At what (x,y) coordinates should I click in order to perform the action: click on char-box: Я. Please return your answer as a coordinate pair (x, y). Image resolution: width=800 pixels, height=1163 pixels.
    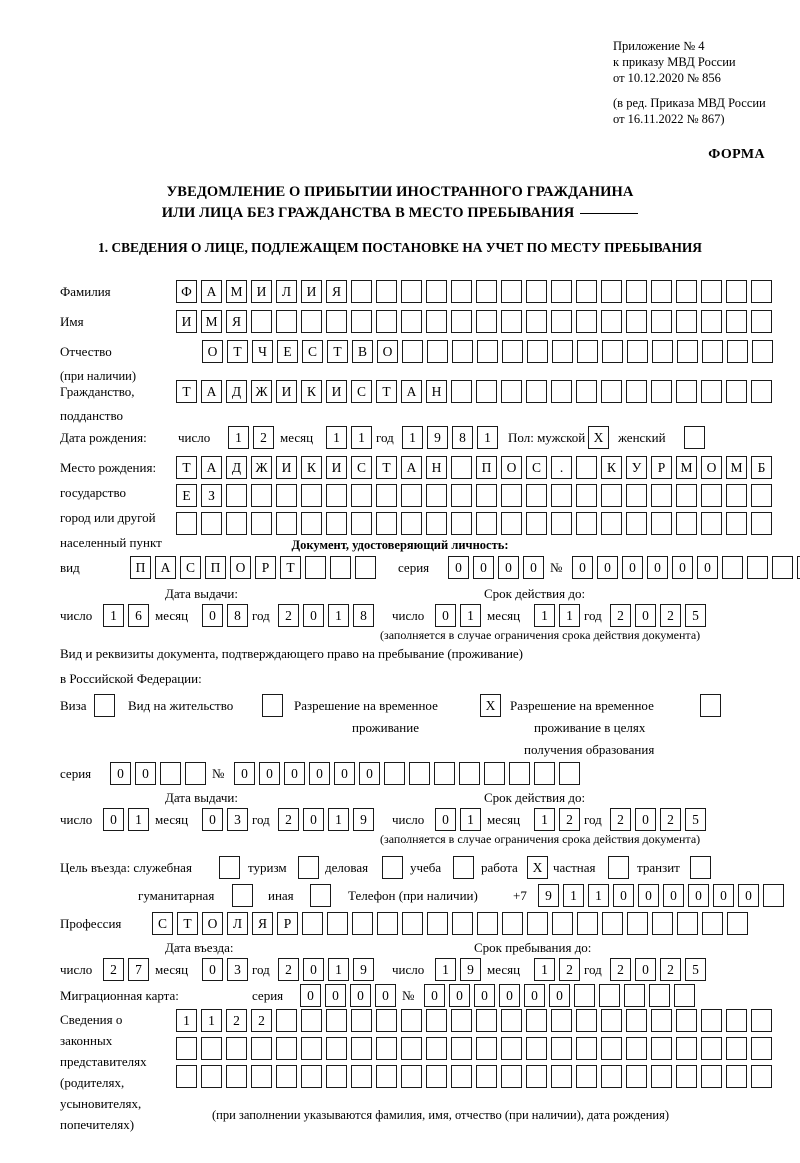
    Looking at the image, I should click on (236, 321).